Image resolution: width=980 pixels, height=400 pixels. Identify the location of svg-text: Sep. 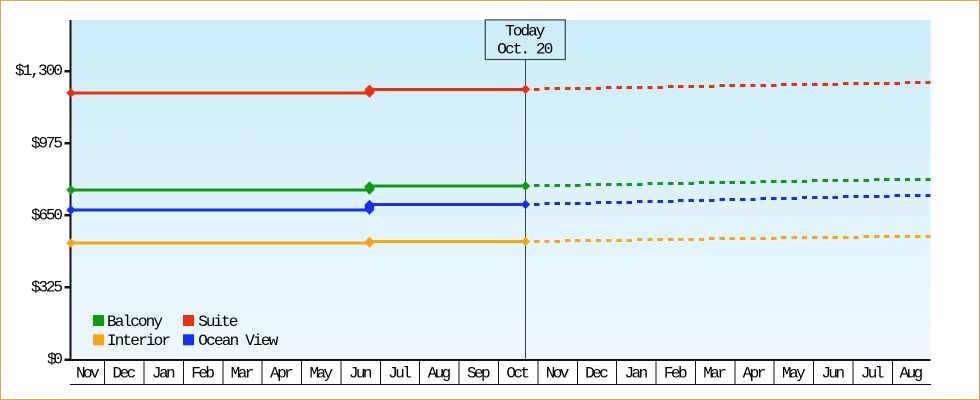
(479, 374).